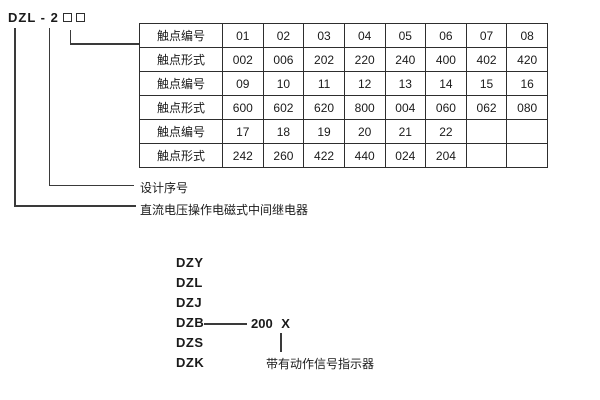 This screenshot has height=400, width=600. What do you see at coordinates (364, 155) in the screenshot?
I see `contact-cell: 440` at bounding box center [364, 155].